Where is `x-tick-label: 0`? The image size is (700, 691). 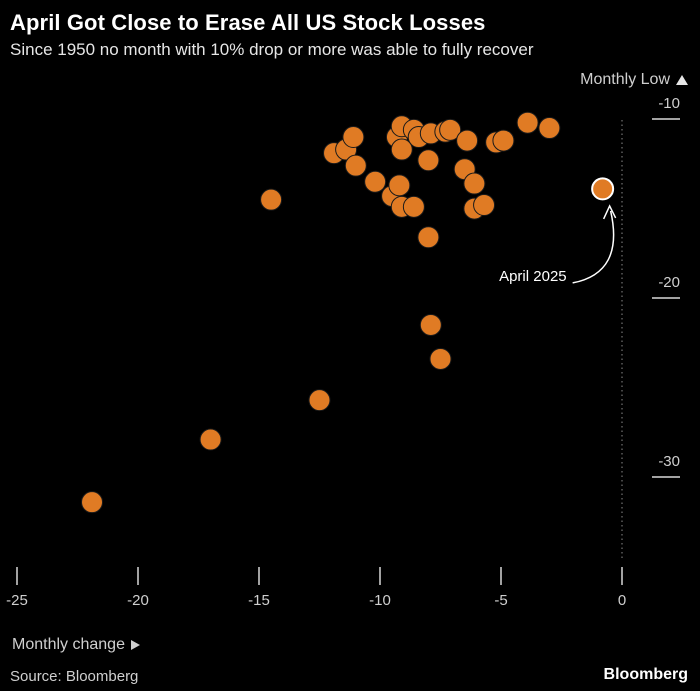
x-tick-label: 0 is located at coordinates (622, 600).